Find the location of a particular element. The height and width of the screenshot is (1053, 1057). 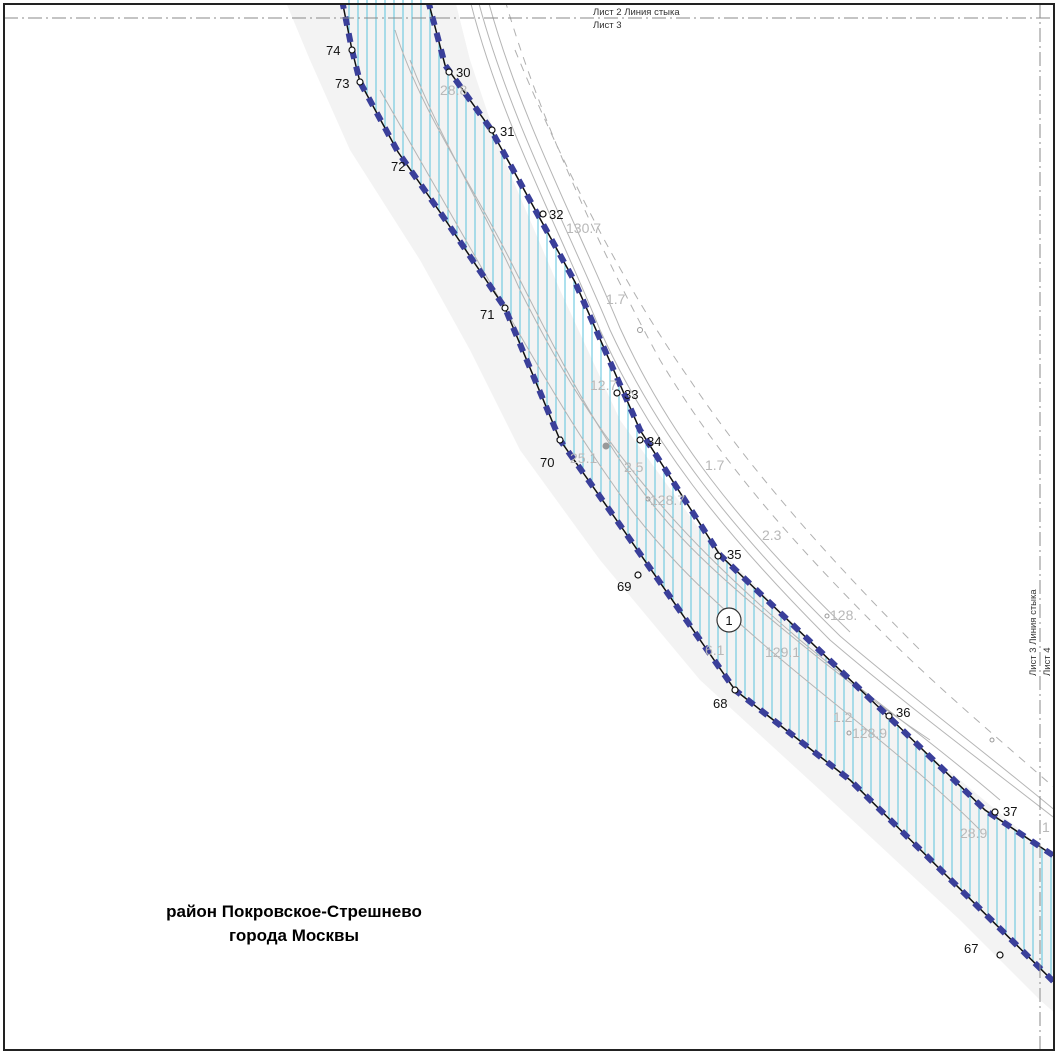

district-city: города Москвы is located at coordinates (294, 935).